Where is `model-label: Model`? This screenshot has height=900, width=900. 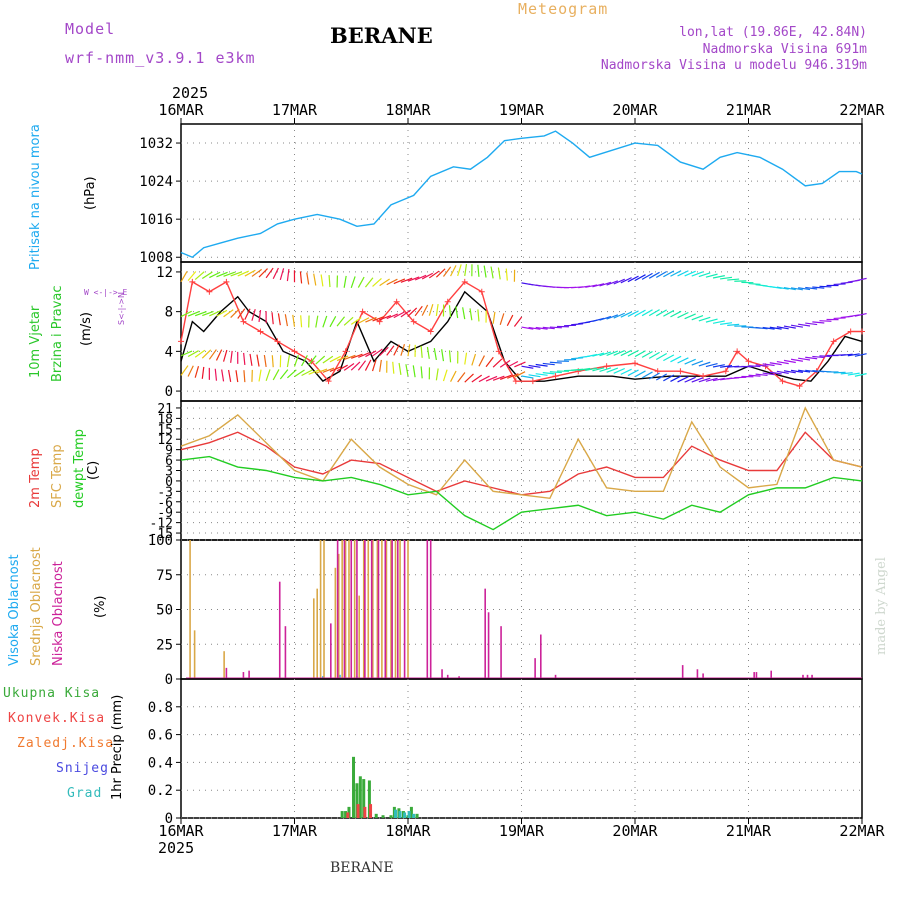 model-label: Model is located at coordinates (90, 29).